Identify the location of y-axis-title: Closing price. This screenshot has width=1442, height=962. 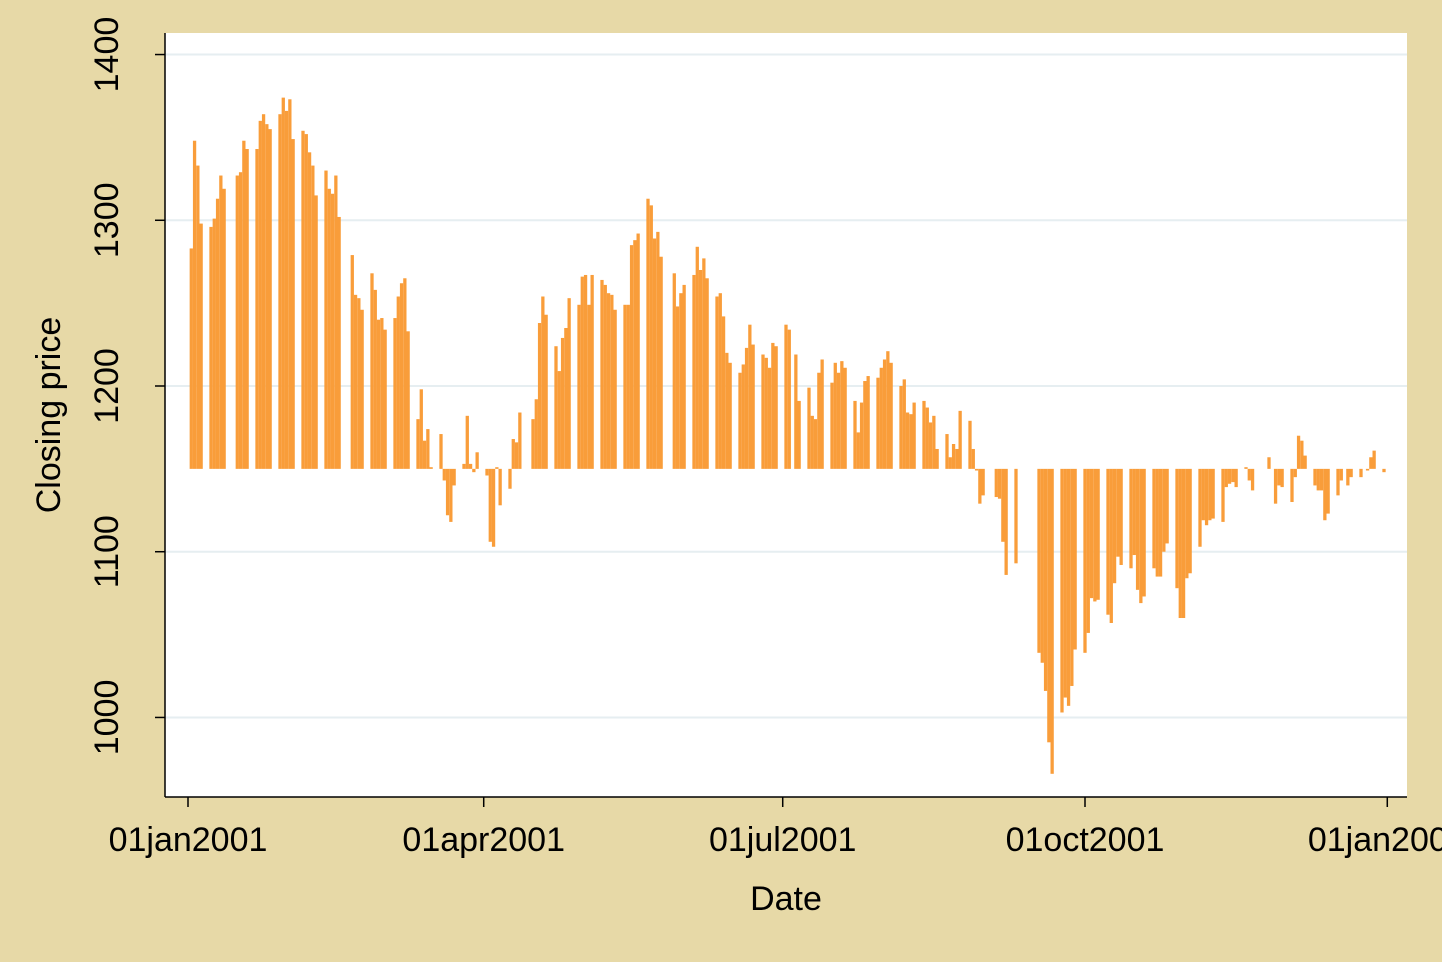
(49, 415).